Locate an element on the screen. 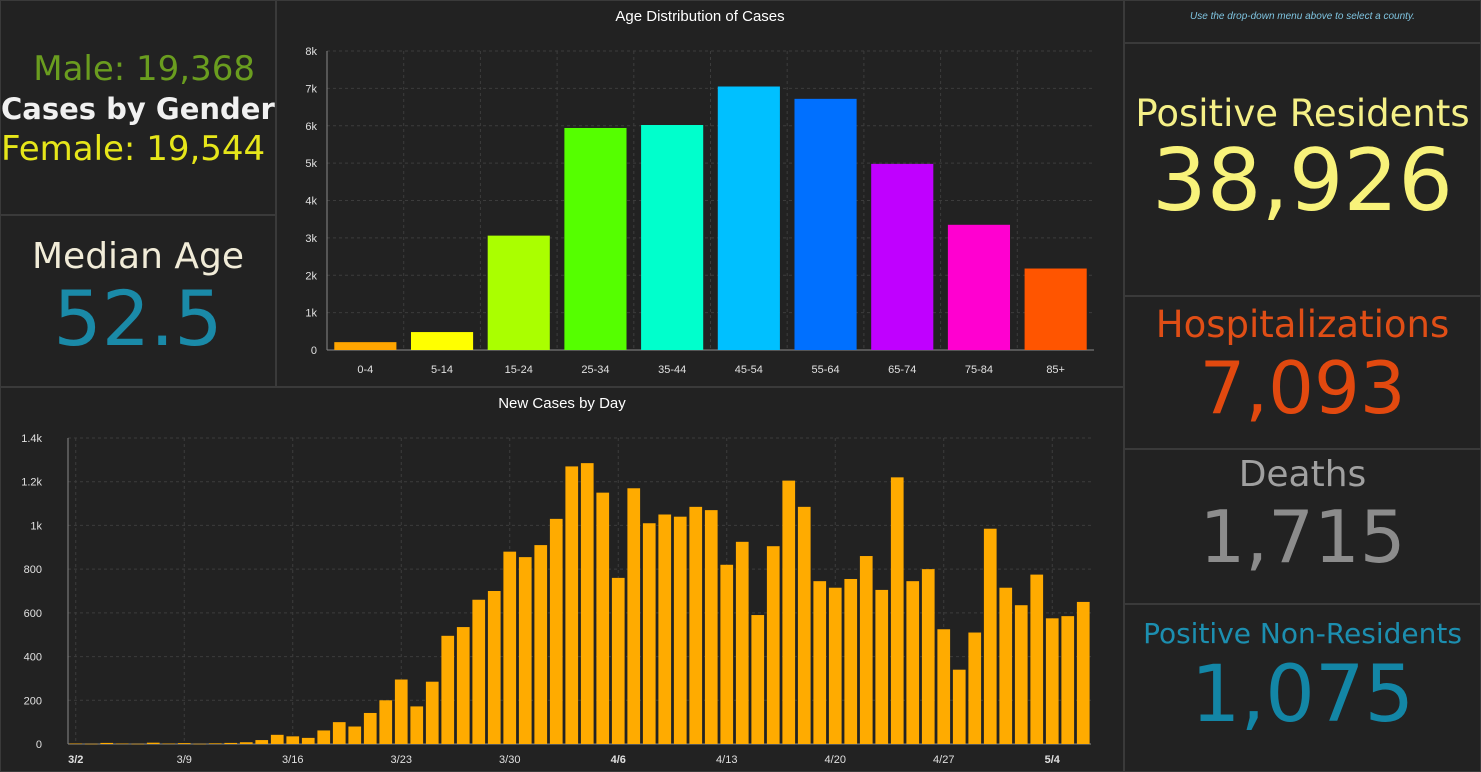 This screenshot has height=772, width=1481. age-y-tick-label: 8k is located at coordinates (311, 52).